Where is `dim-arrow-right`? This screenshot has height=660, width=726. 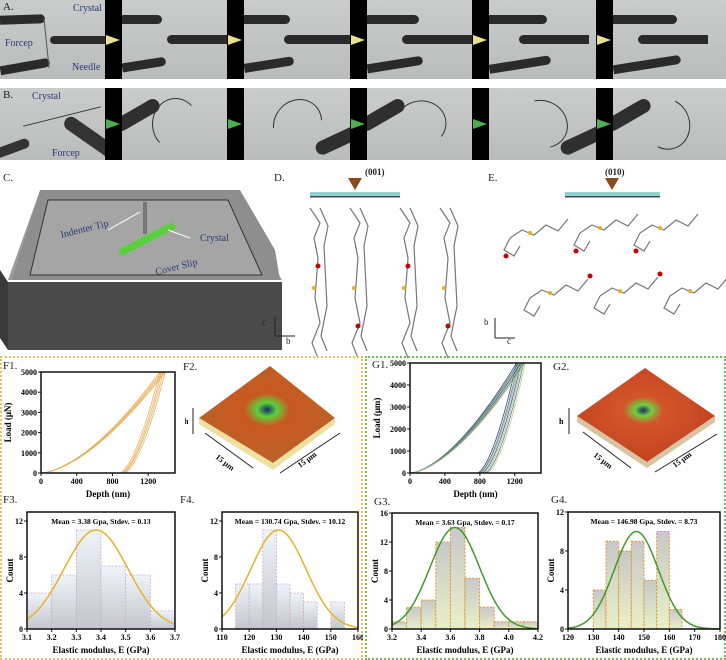
dim-arrow-right is located at coordinates (686, 453).